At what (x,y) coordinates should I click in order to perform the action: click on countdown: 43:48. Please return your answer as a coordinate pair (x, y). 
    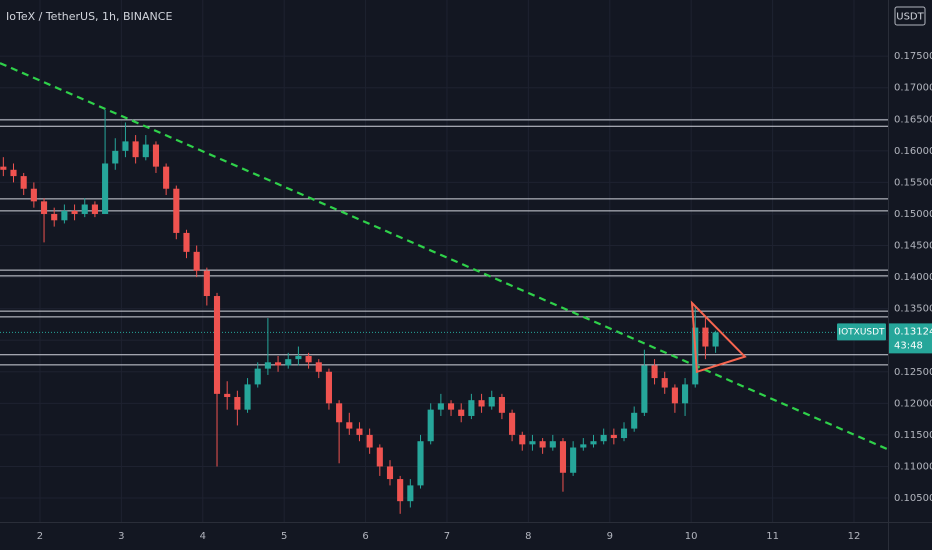
    Looking at the image, I should click on (908, 345).